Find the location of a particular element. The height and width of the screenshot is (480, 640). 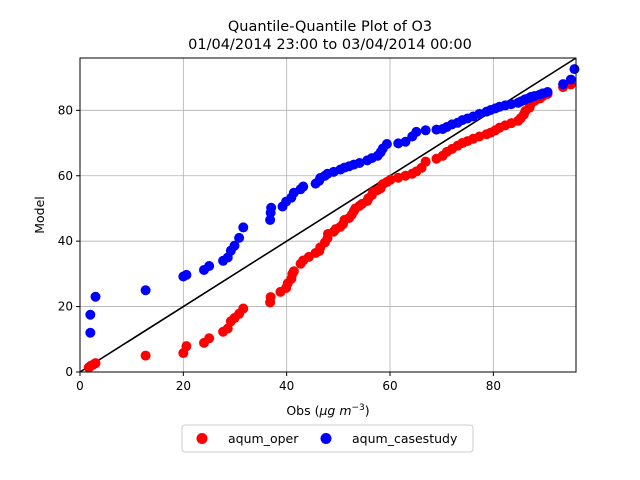

legend-label-aqum-casestudy: aqum_casestudy is located at coordinates (405, 438).